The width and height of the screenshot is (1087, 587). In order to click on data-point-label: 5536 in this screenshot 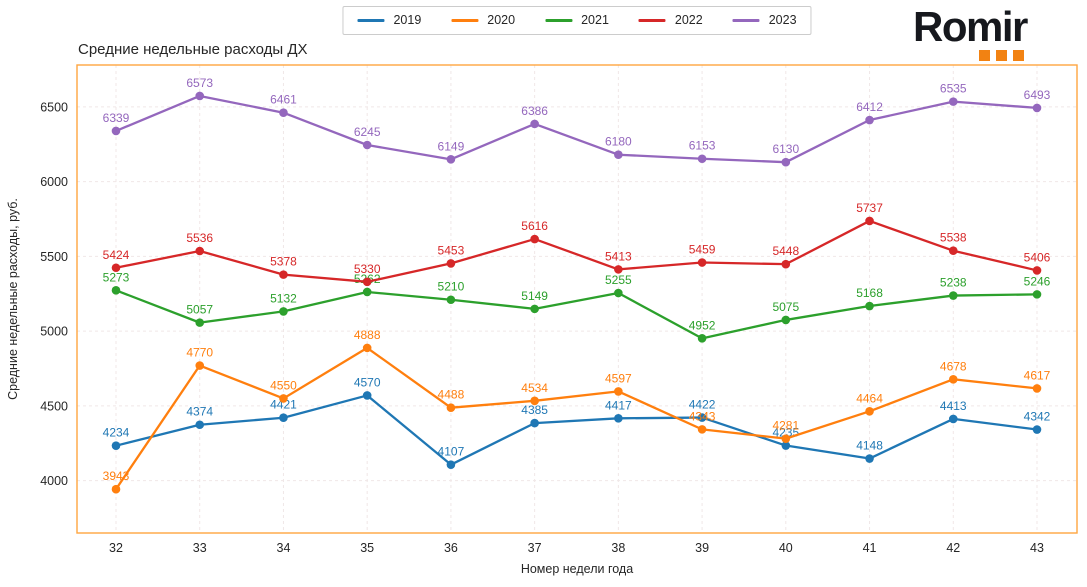, I will do `click(199, 238)`.